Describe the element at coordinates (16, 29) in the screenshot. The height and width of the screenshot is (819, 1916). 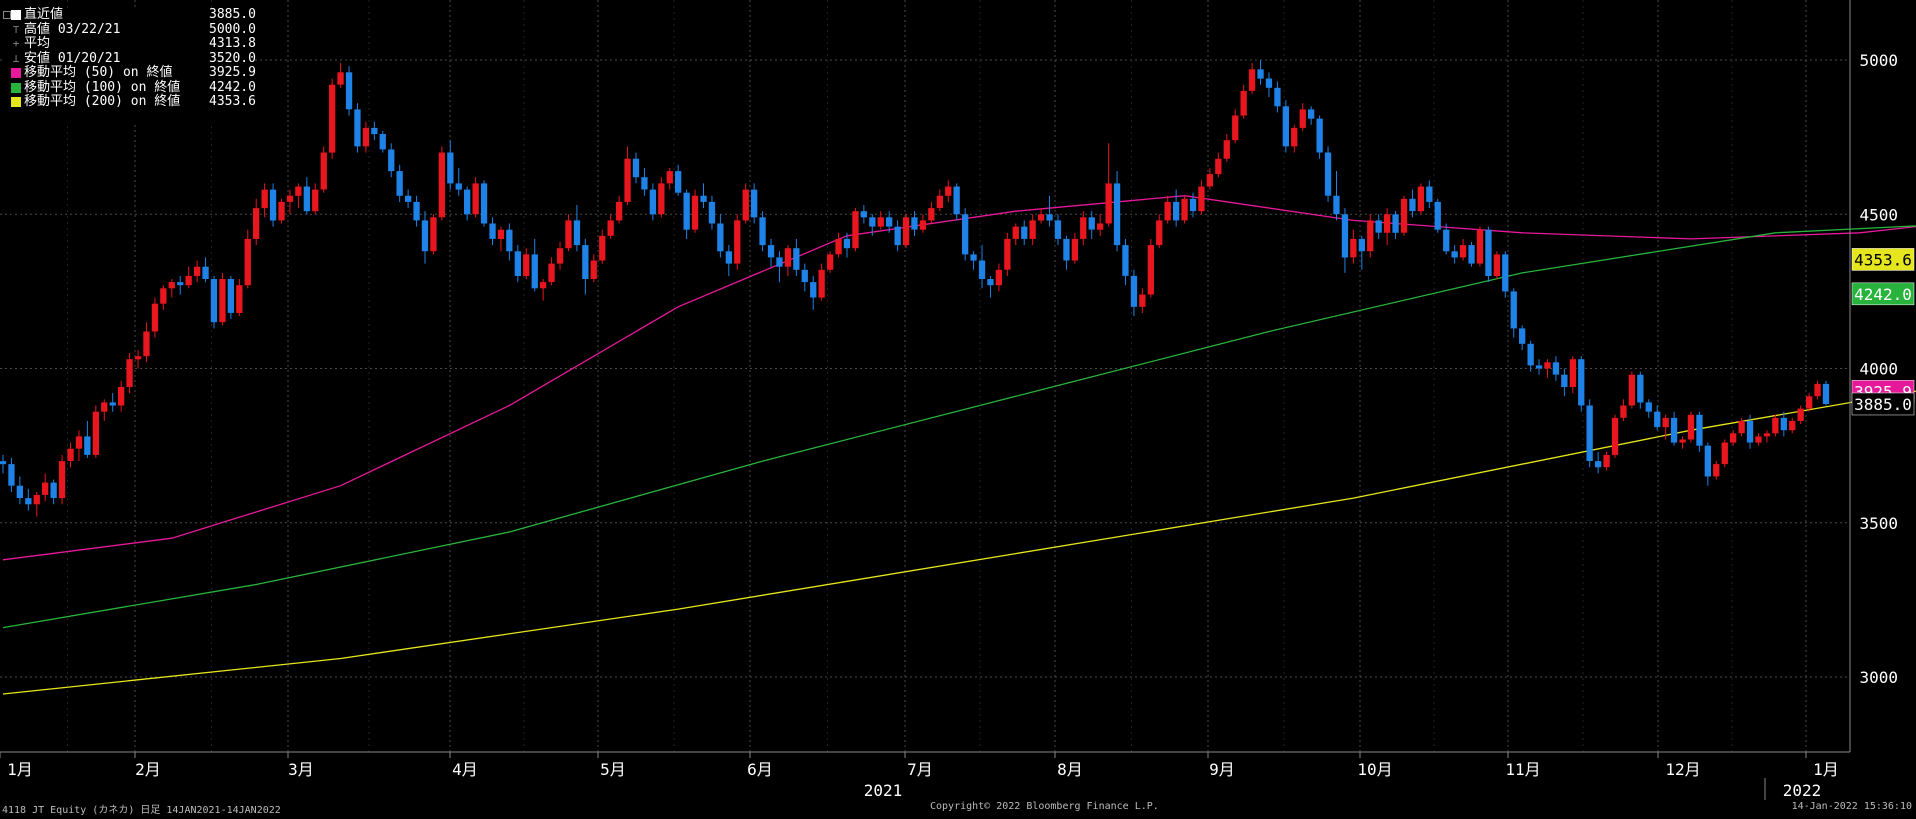
I see `high-marker-icon: ⊤` at that location.